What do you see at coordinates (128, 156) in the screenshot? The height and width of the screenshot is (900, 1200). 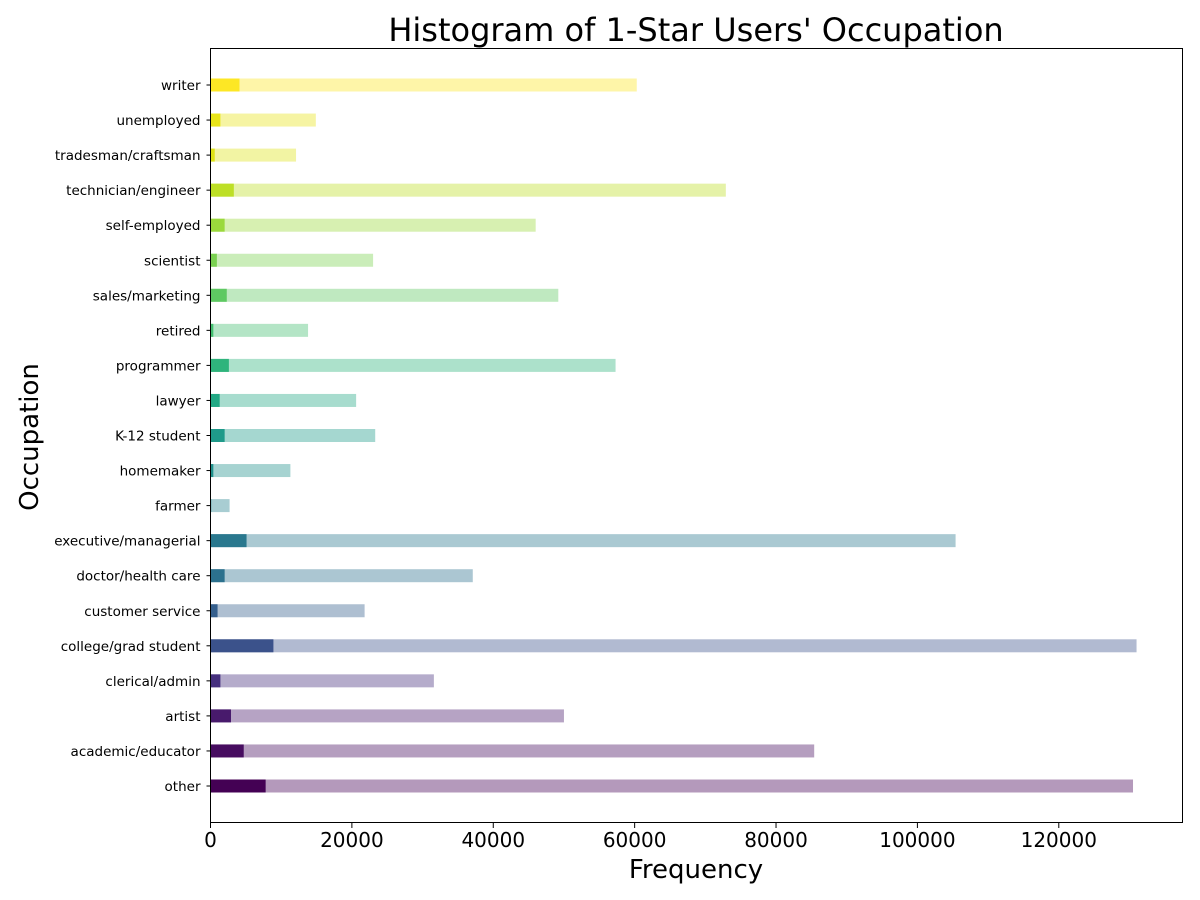 I see `y-tick-label: tradesman/craftsman` at bounding box center [128, 156].